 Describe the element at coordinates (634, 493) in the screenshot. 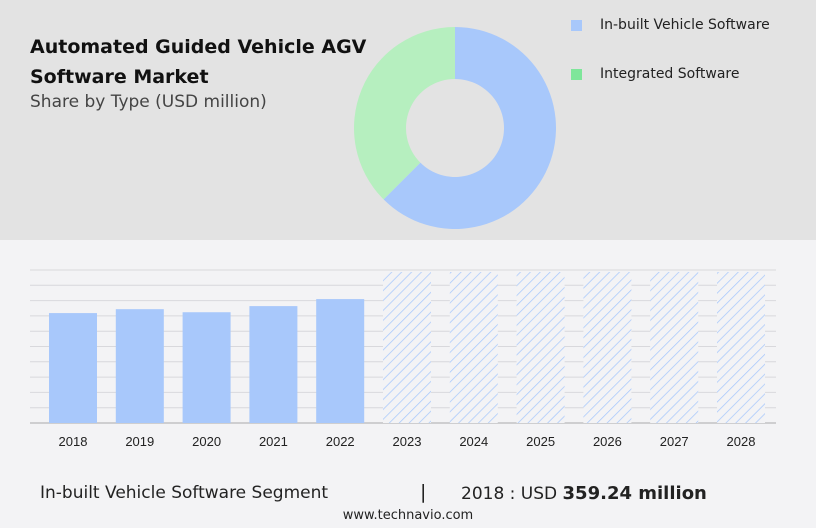

I see `footer-amount: 359.24 million` at that location.